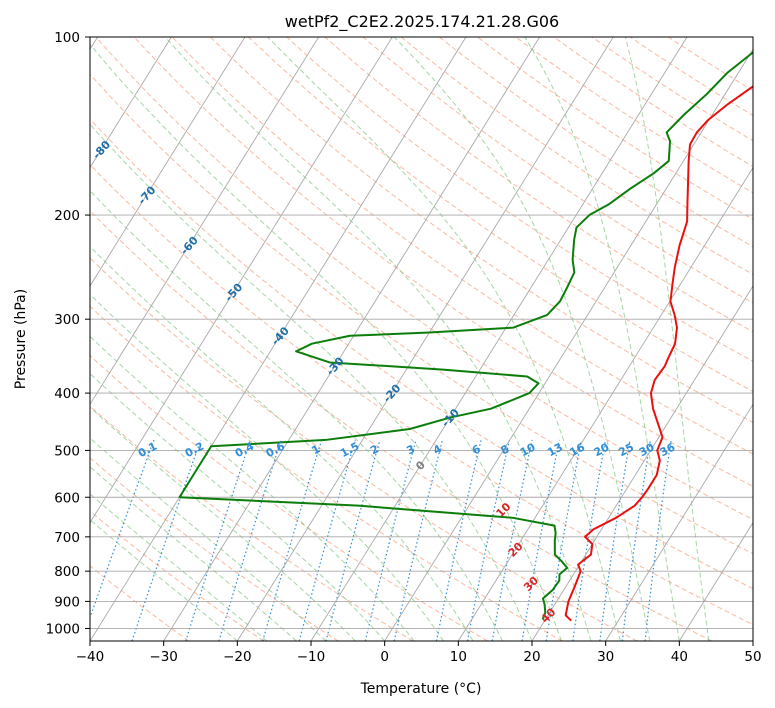 The width and height of the screenshot is (775, 708). I want to click on mixing-ratio-label: 25, so click(626, 450).